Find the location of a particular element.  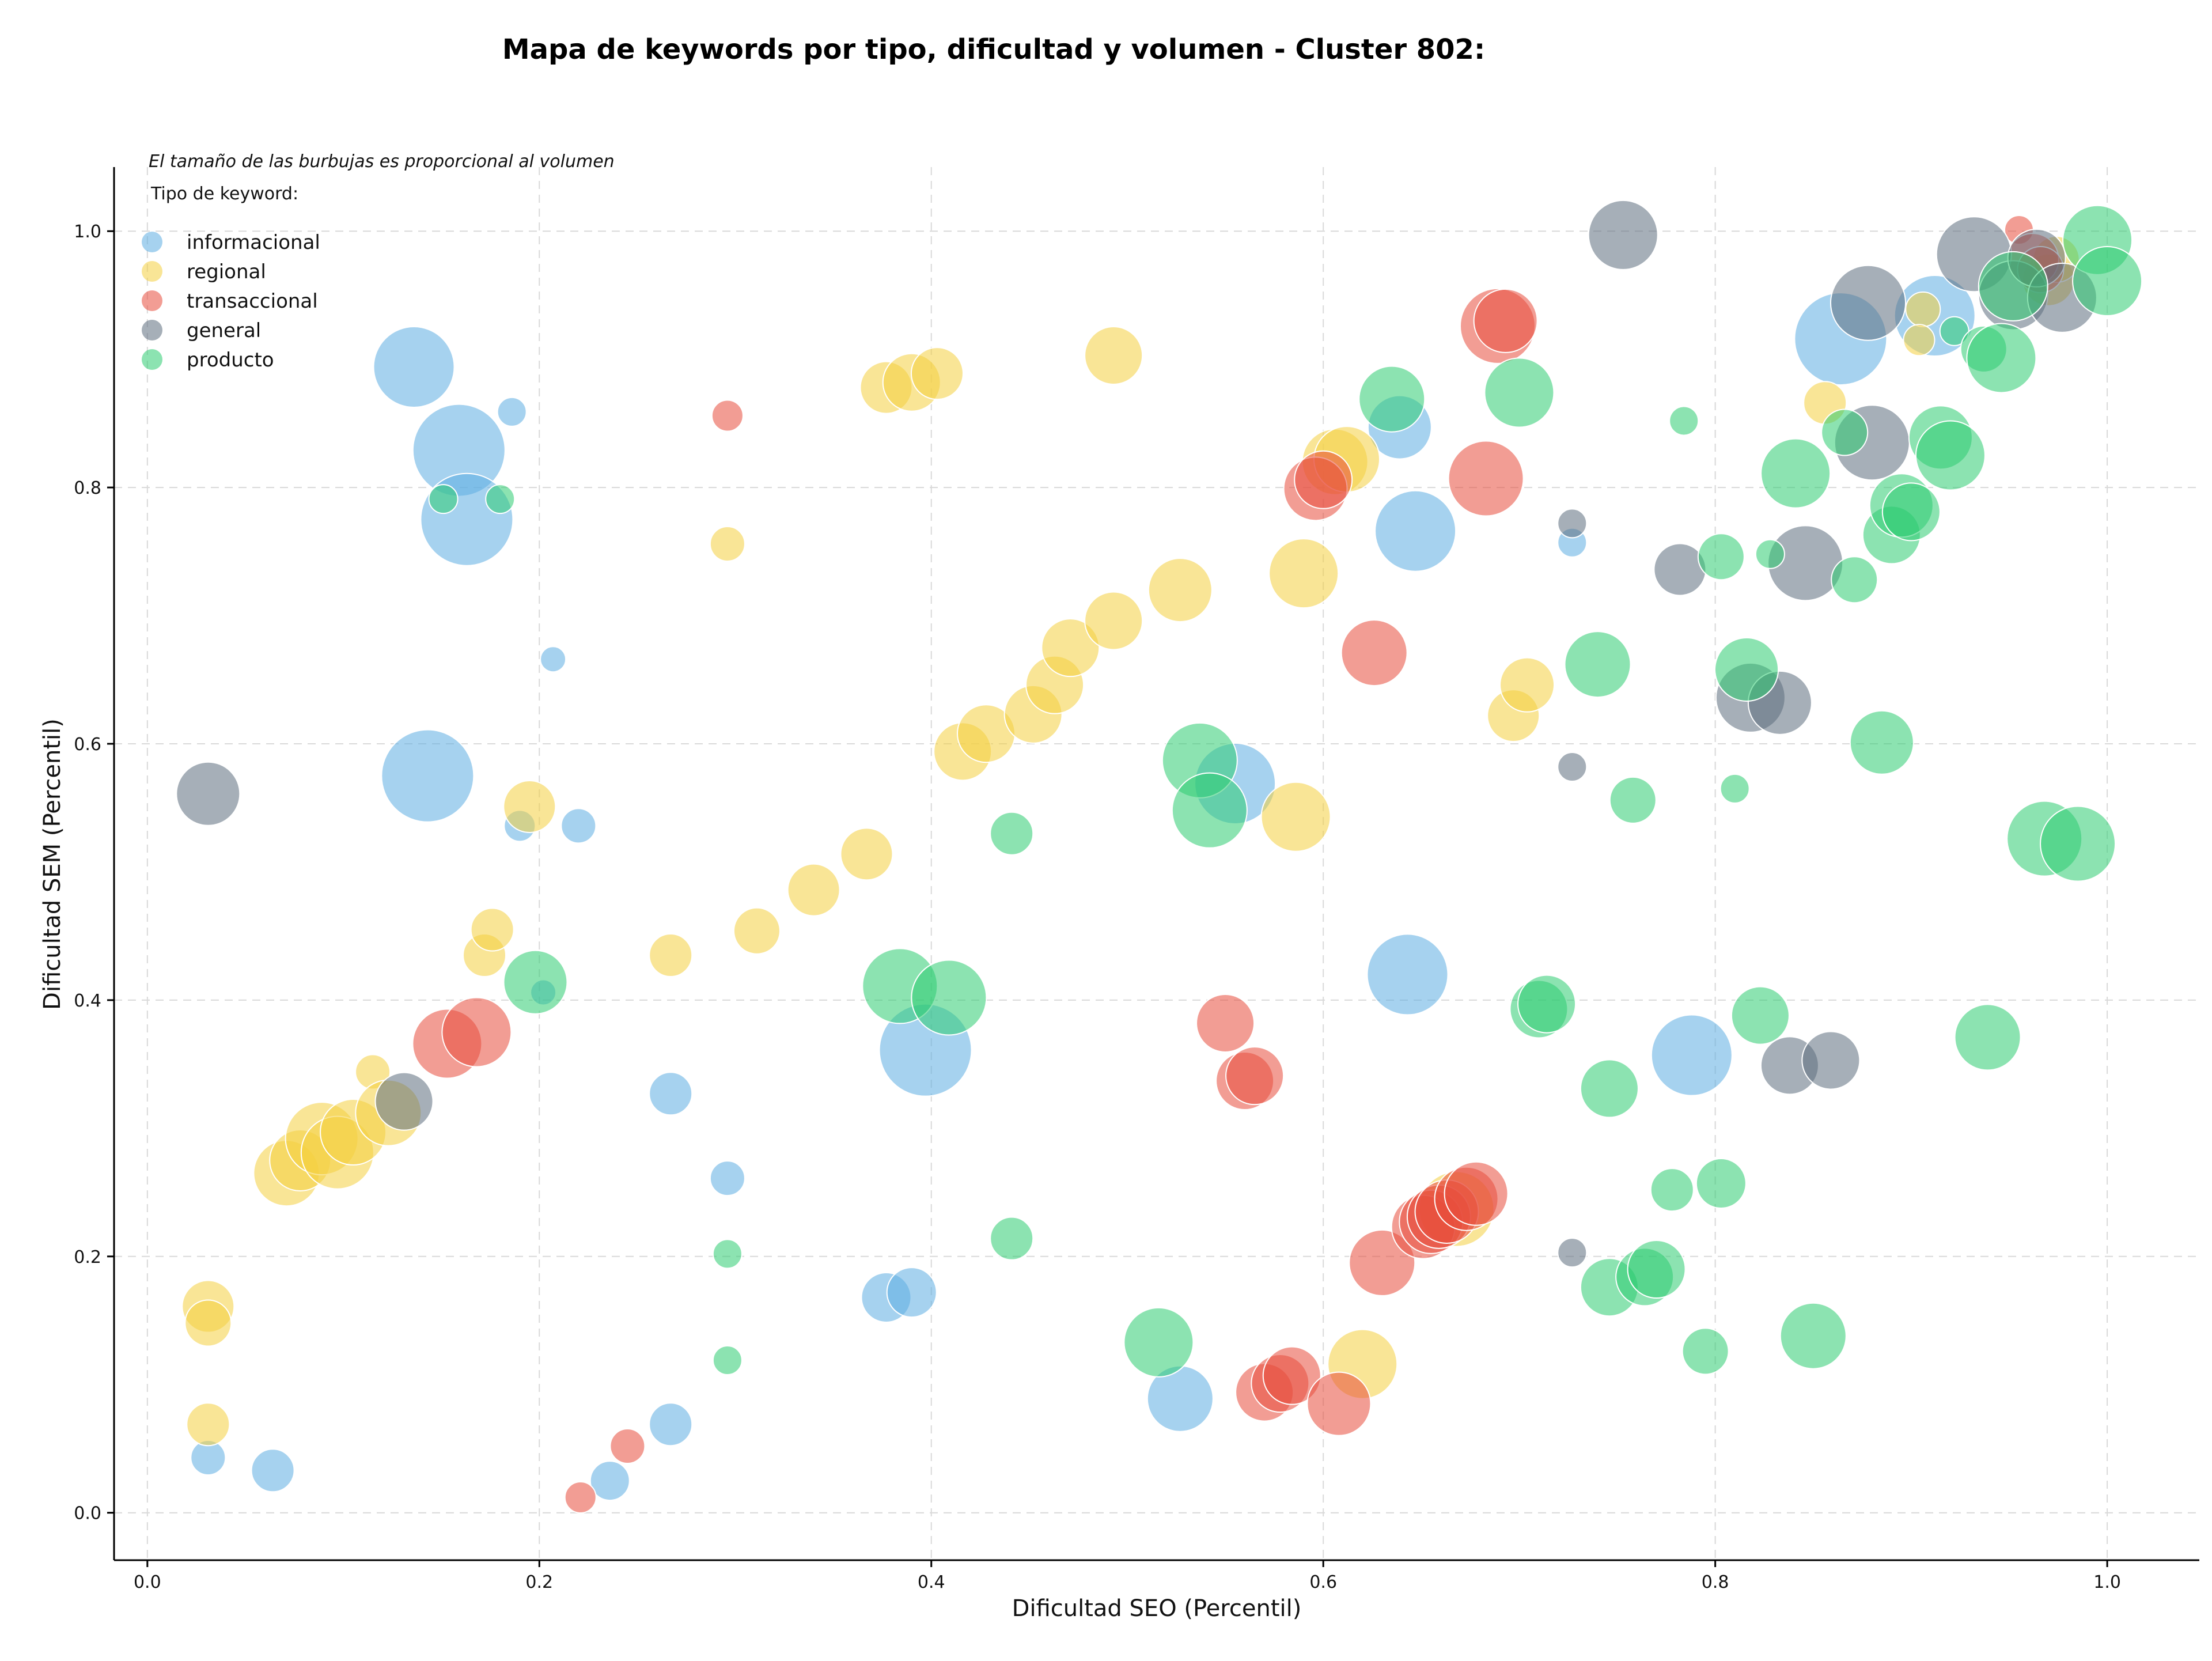

legend-label-informacional: informacional is located at coordinates (253, 242).